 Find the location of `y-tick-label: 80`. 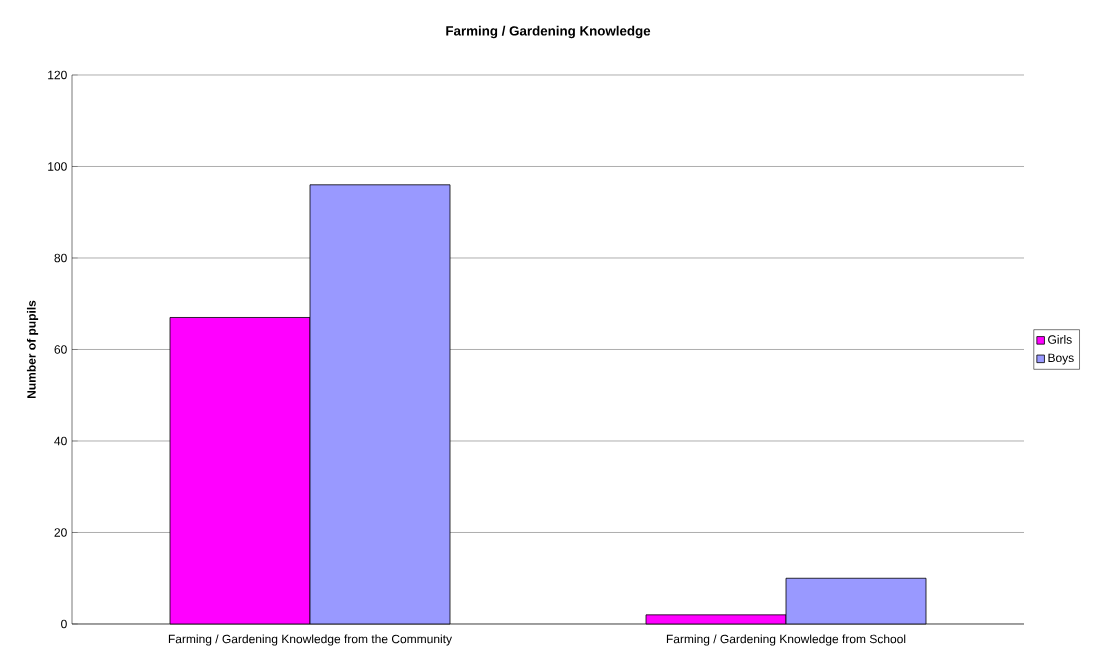

y-tick-label: 80 is located at coordinates (60, 258).